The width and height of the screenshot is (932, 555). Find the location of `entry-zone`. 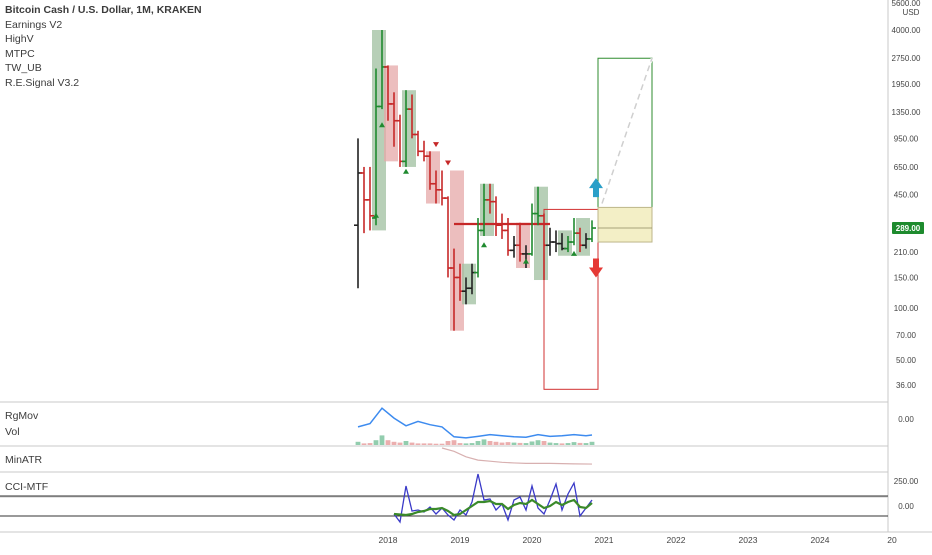

entry-zone is located at coordinates (625, 224).